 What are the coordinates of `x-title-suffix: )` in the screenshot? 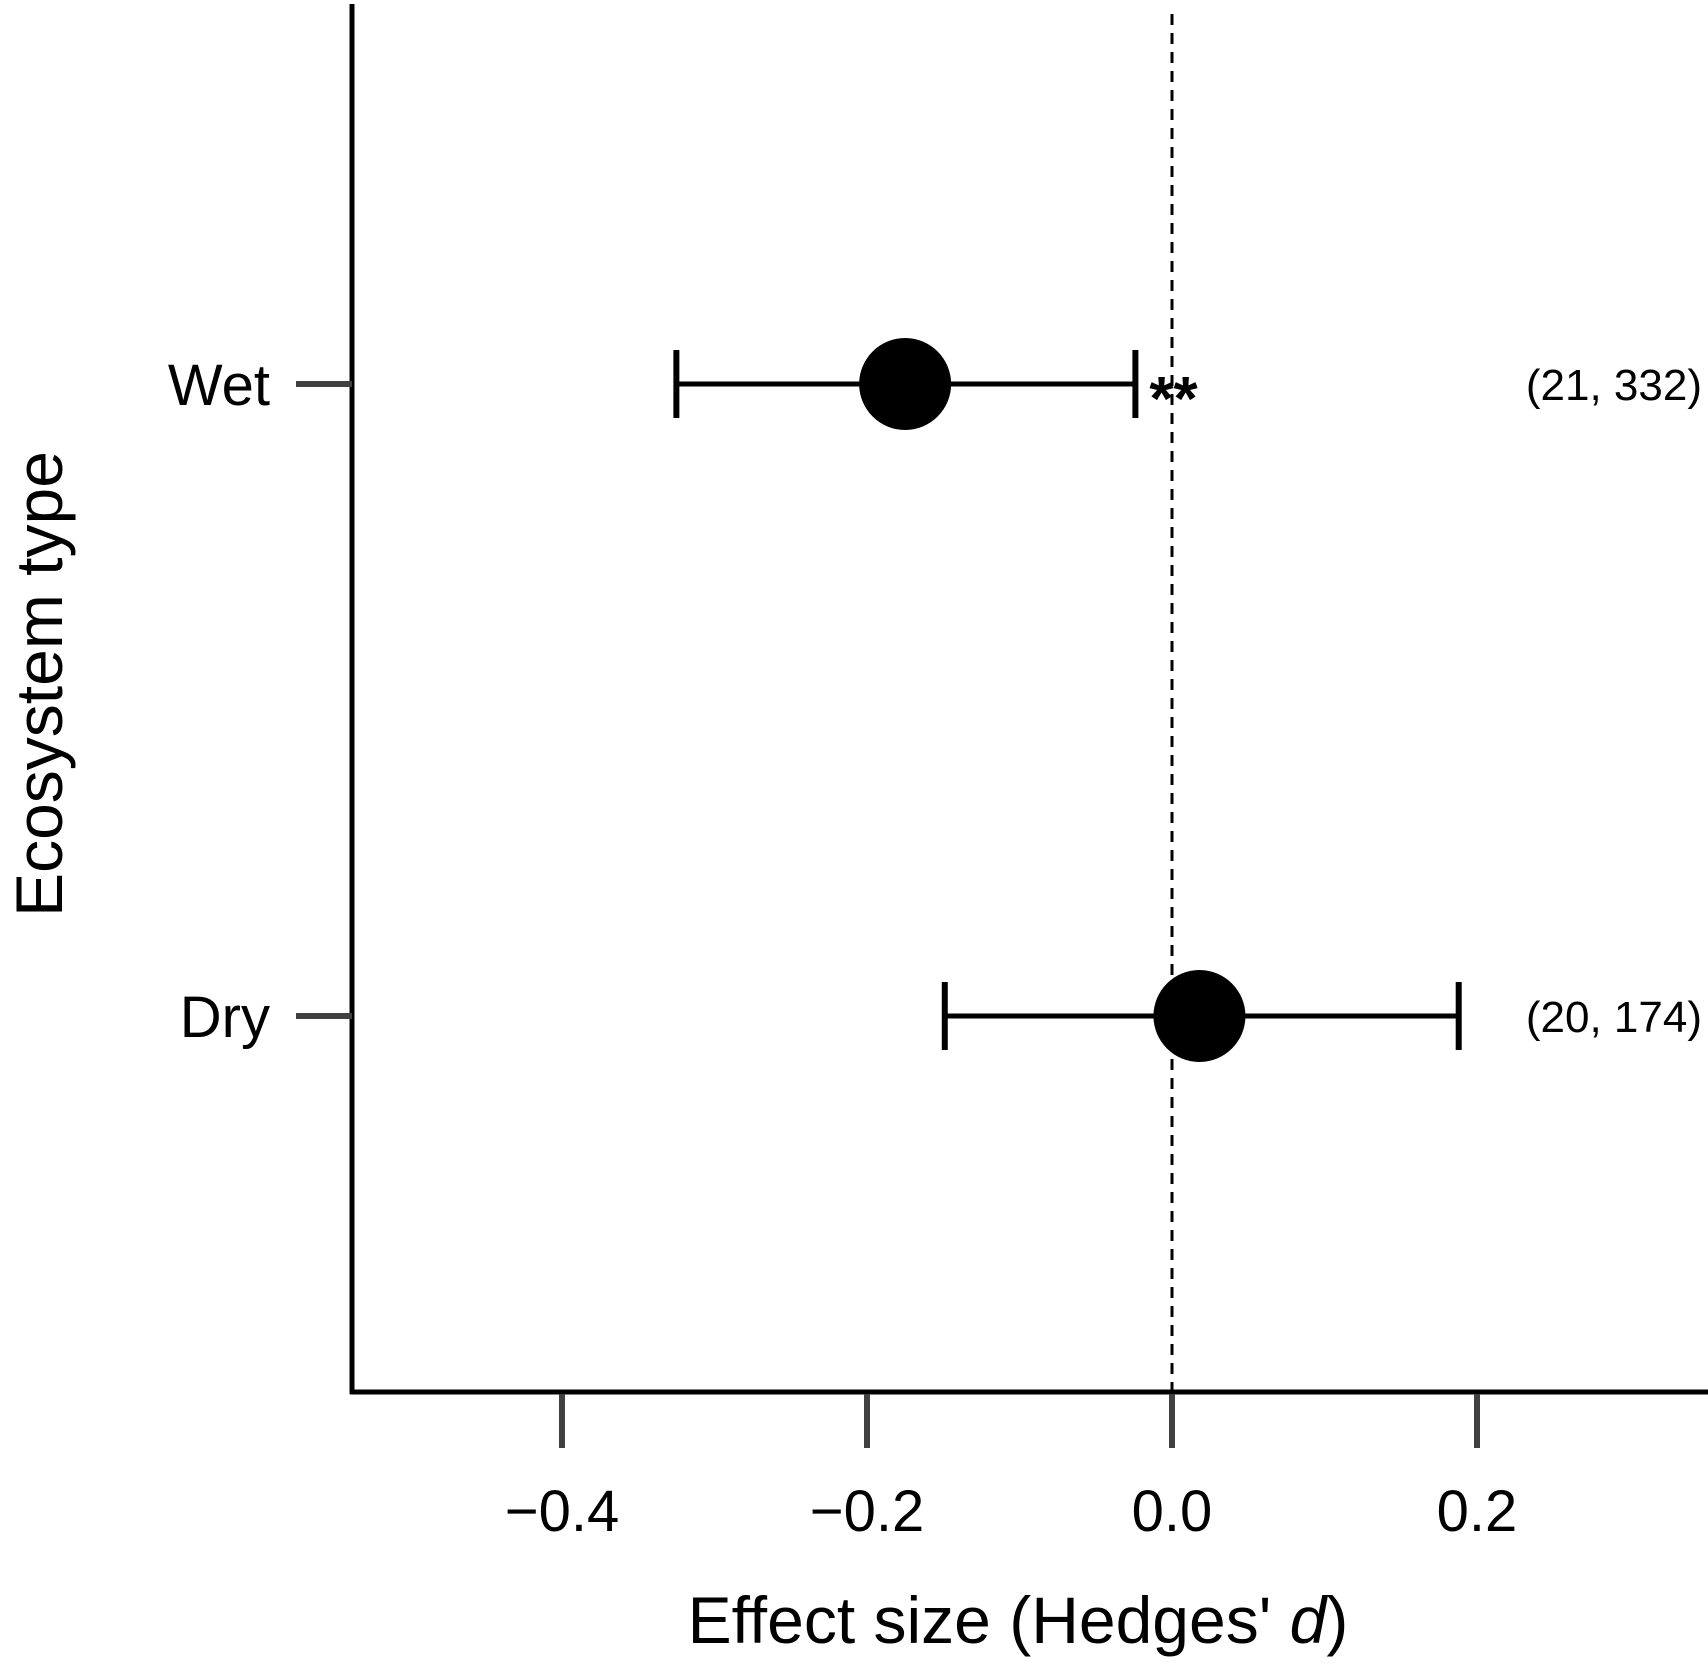 It's located at (1337, 1620).